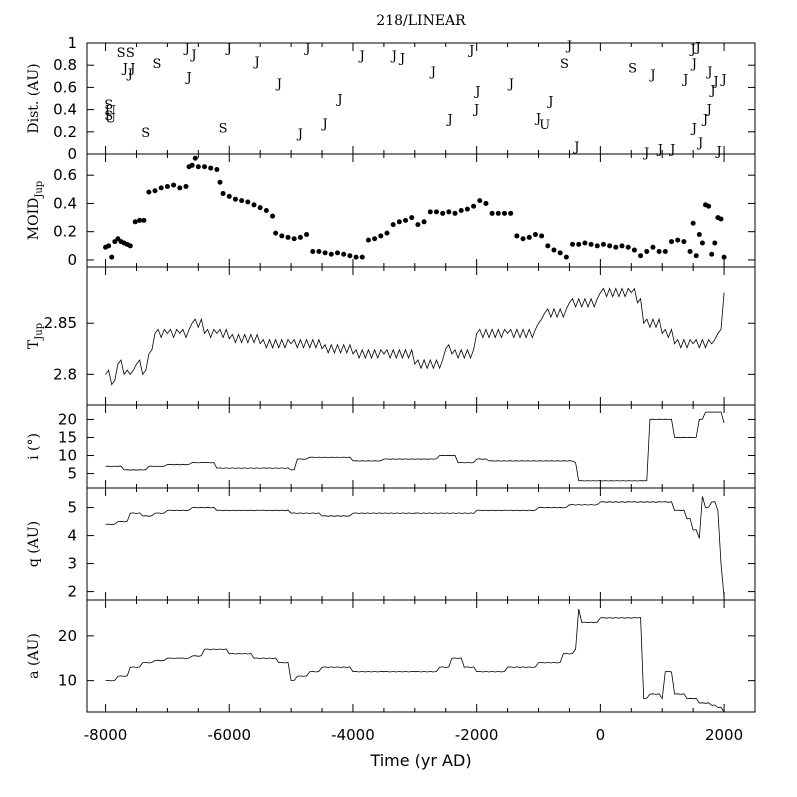 The height and width of the screenshot is (797, 797). What do you see at coordinates (477, 735) in the screenshot?
I see `x-tick-label: -2000` at bounding box center [477, 735].